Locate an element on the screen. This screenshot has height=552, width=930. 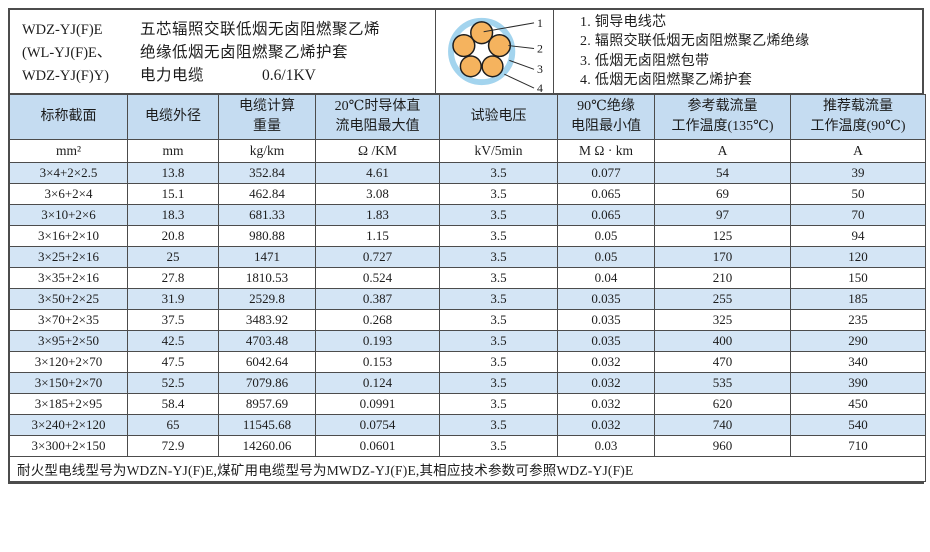
table-cell: 47.5 is located at coordinates (173, 362).